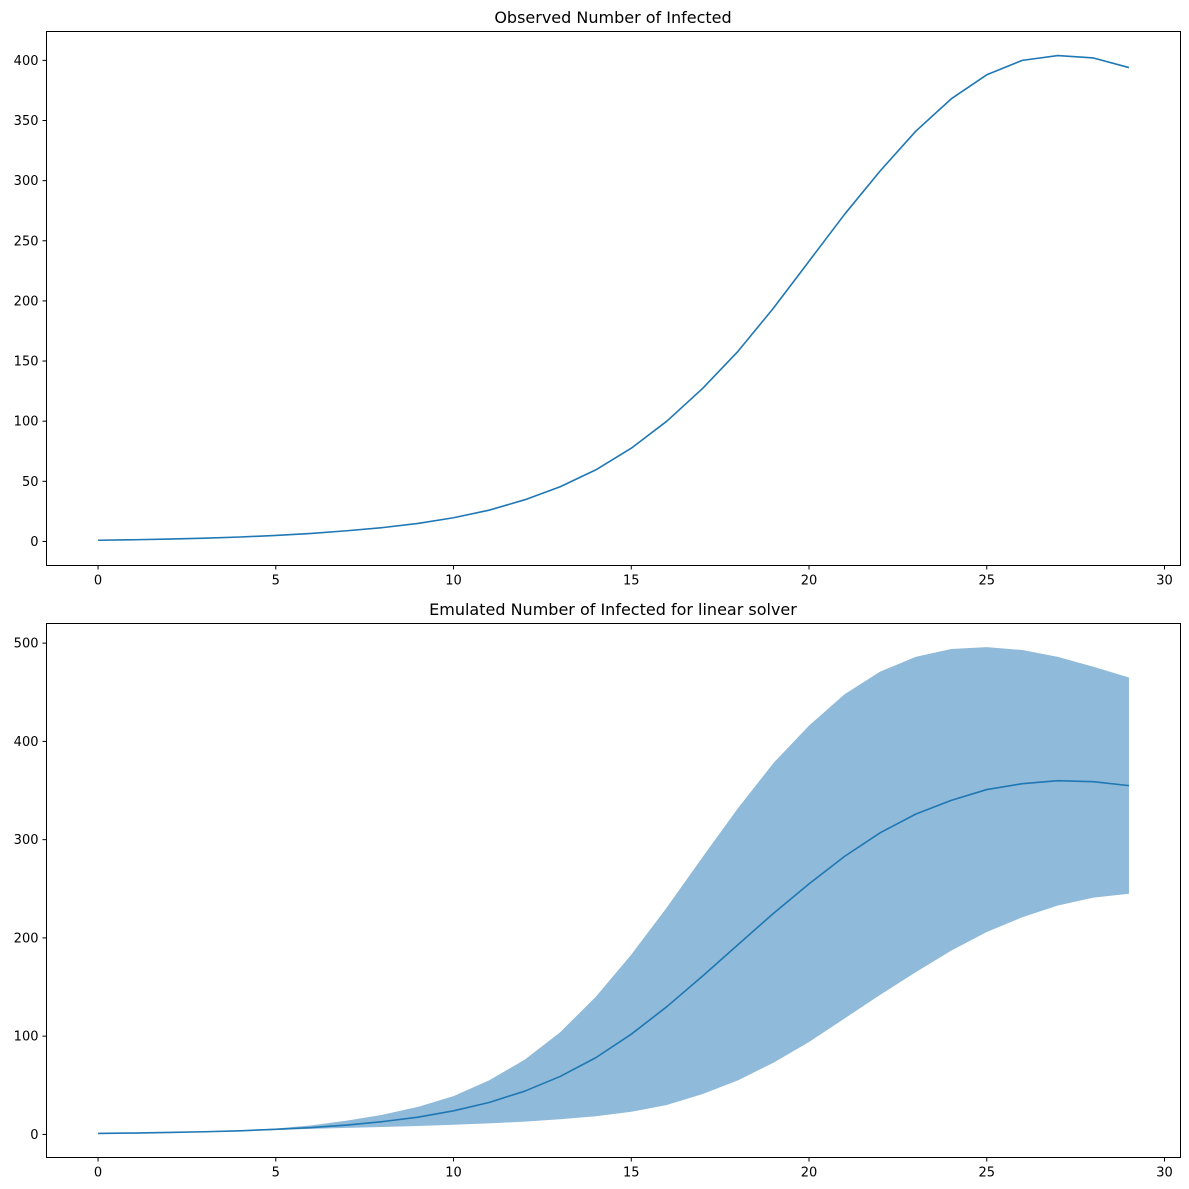 The height and width of the screenshot is (1189, 1189). Describe the element at coordinates (612, 17) in the screenshot. I see `observed-chart-title: Observed Number of Infected` at that location.